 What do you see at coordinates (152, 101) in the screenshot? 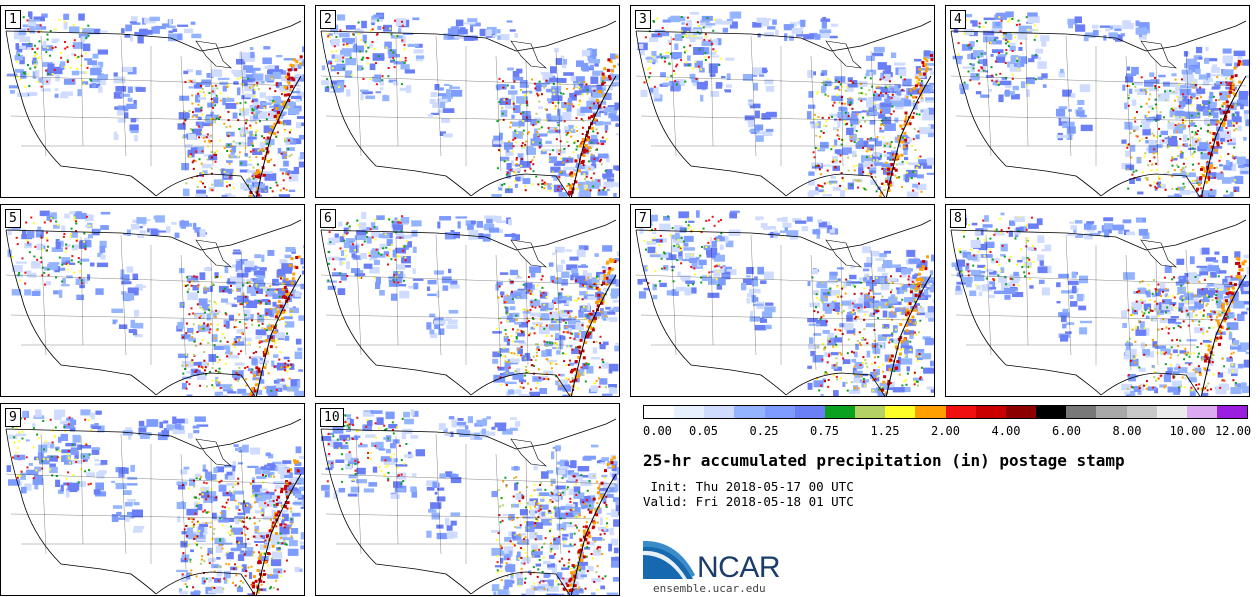
I see `postage-stamp-map-1: 1` at bounding box center [152, 101].